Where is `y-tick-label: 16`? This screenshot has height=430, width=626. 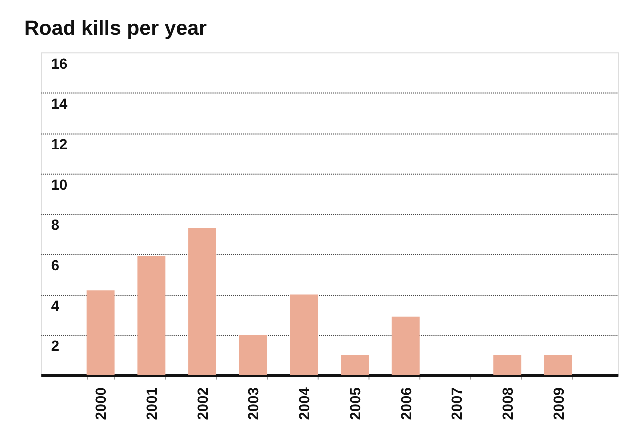 y-tick-label: 16 is located at coordinates (59, 64).